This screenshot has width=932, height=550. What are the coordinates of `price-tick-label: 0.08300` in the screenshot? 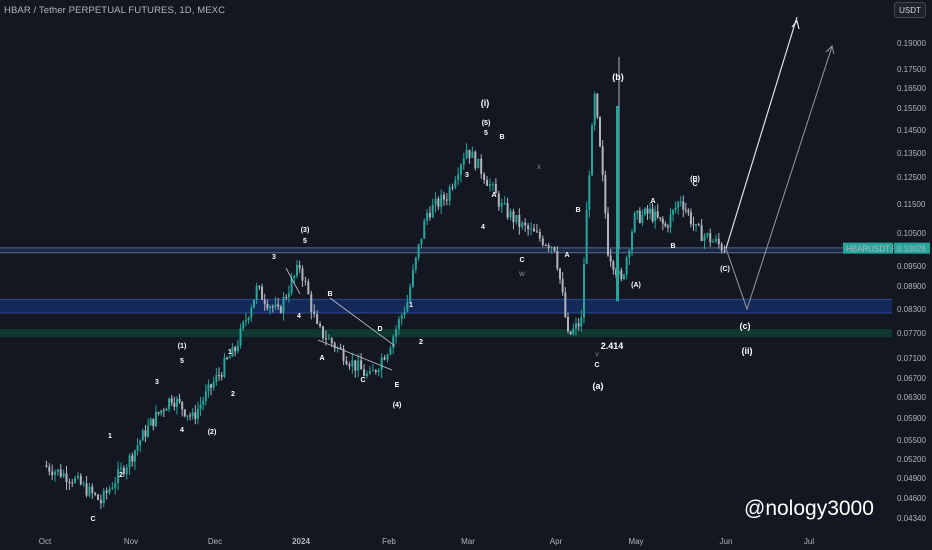 It's located at (911, 309).